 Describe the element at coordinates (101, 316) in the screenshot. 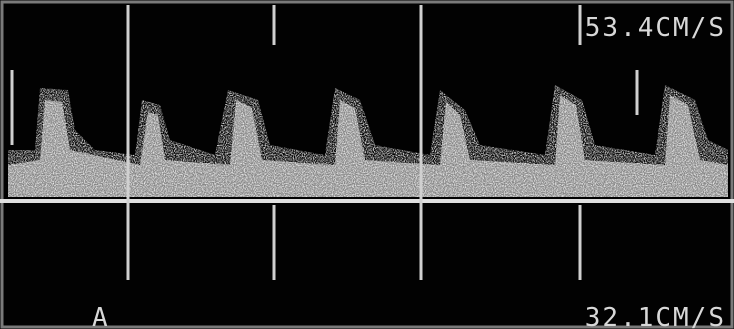

I see `channel-label: A` at that location.